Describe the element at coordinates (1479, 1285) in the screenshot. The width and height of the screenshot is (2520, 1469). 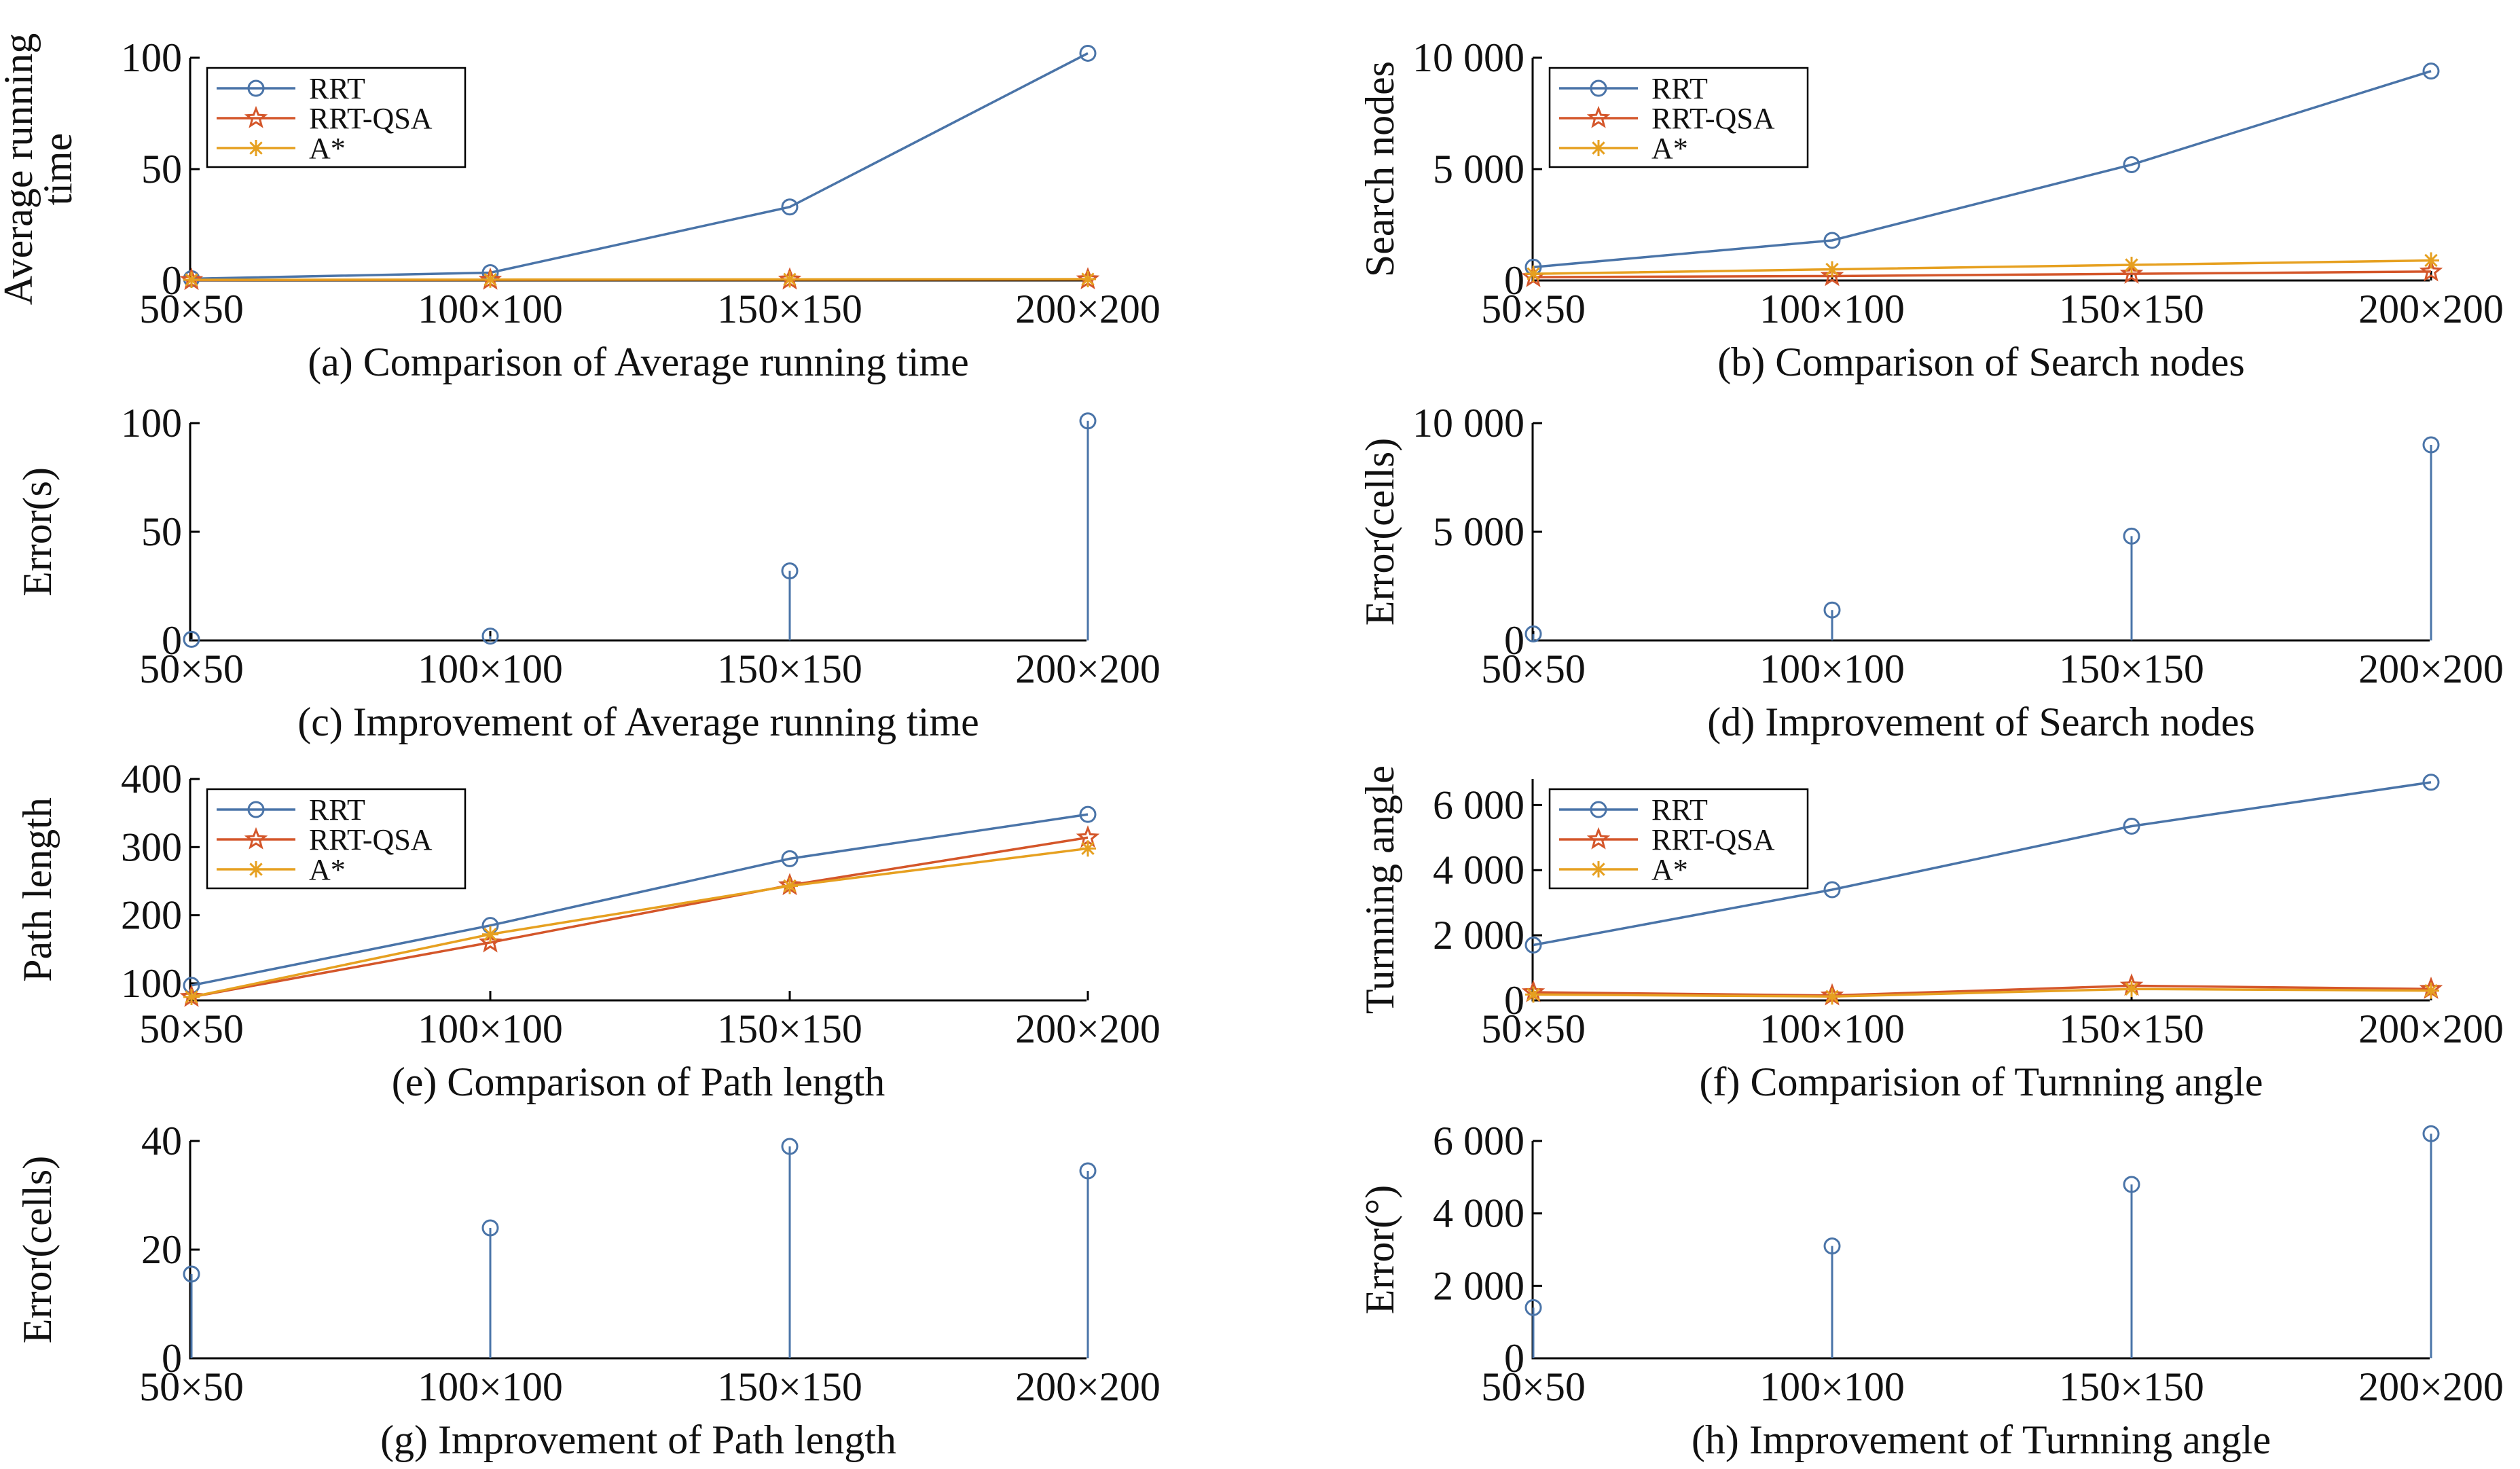
I see `y-tick-label: 2 000` at that location.